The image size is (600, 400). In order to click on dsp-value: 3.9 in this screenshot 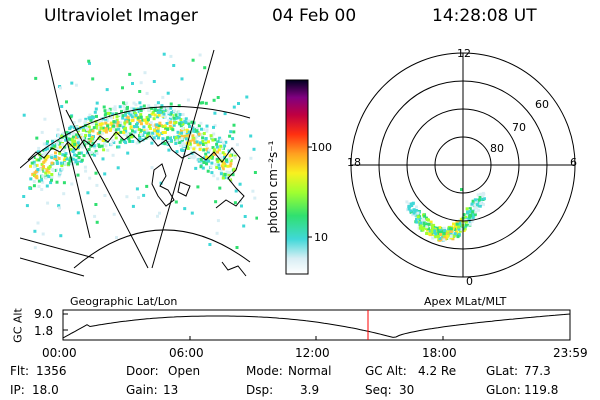, I will do `click(310, 390)`.